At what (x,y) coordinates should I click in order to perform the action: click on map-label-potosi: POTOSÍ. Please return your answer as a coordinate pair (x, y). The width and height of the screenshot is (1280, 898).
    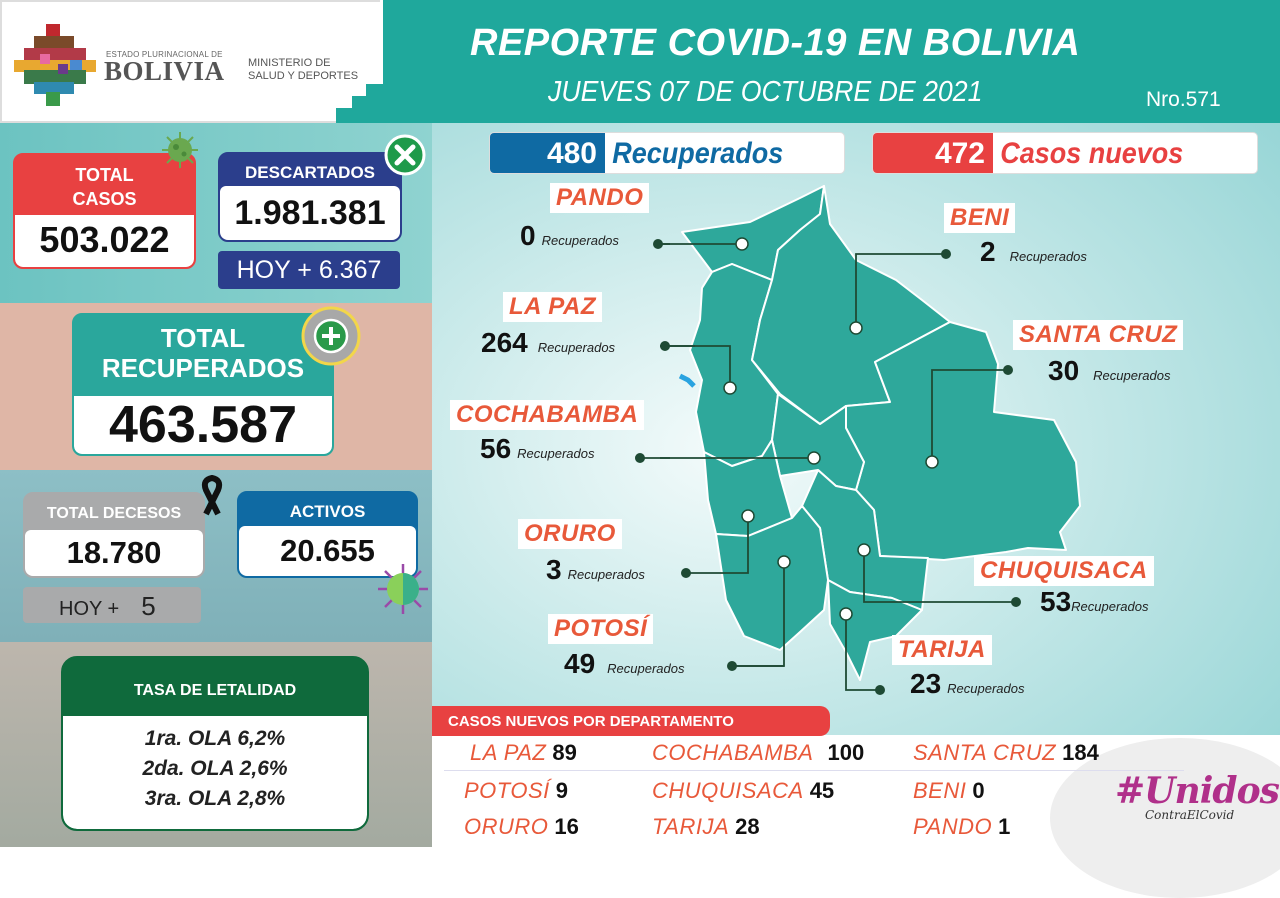
    Looking at the image, I should click on (601, 629).